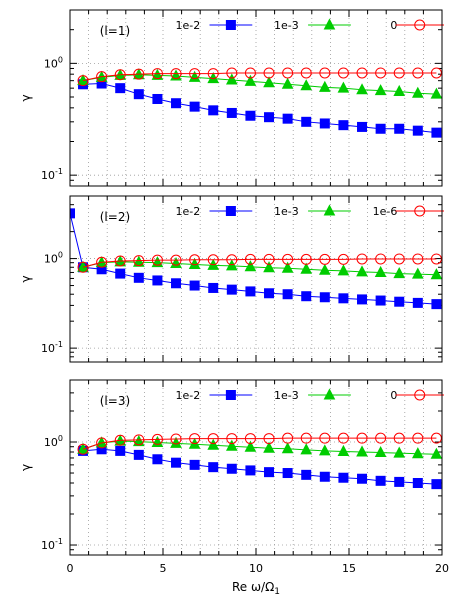 The width and height of the screenshot is (463, 615). What do you see at coordinates (70, 568) in the screenshot?
I see `x-tick-label: 0` at bounding box center [70, 568].